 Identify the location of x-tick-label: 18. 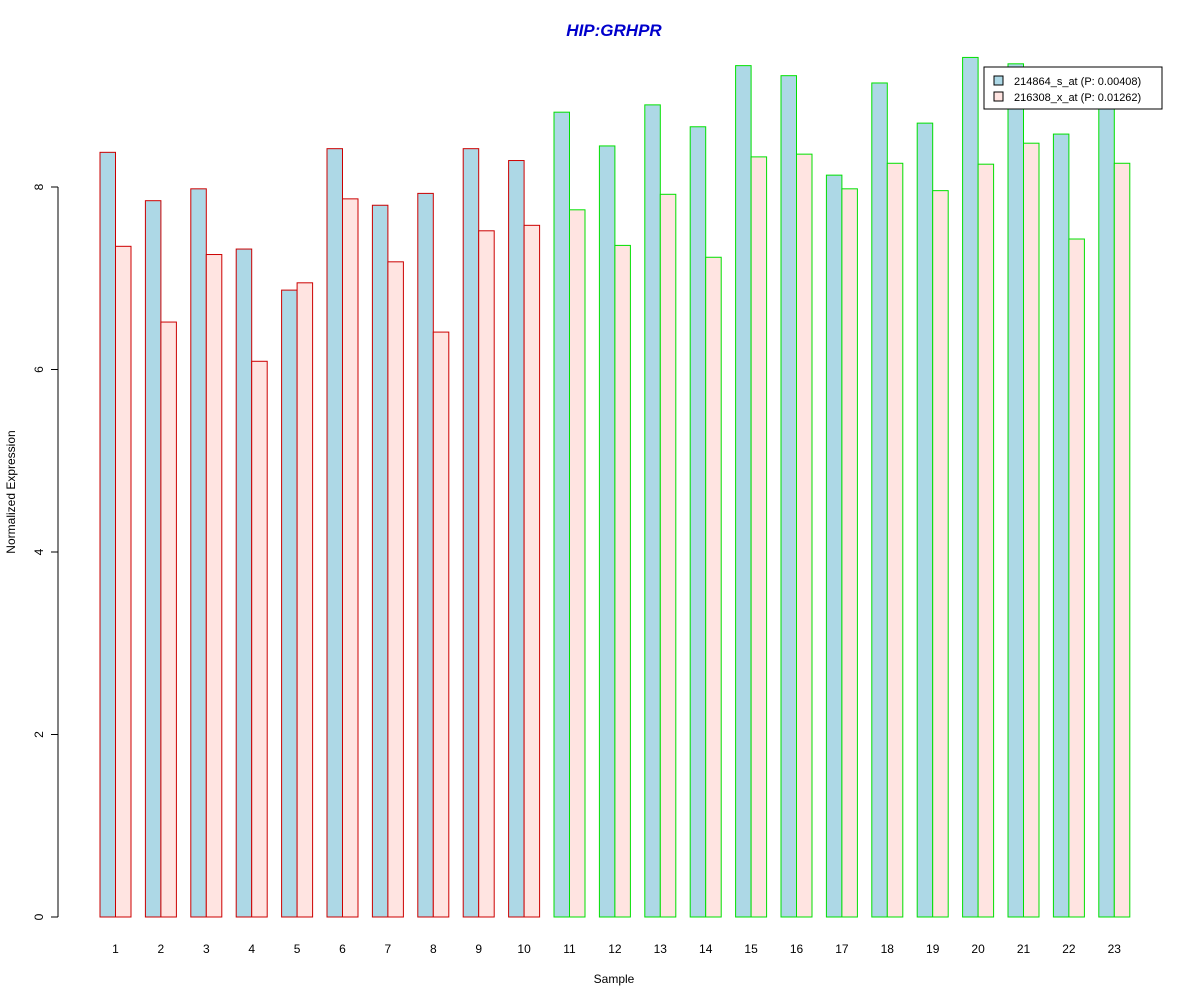
(888, 949).